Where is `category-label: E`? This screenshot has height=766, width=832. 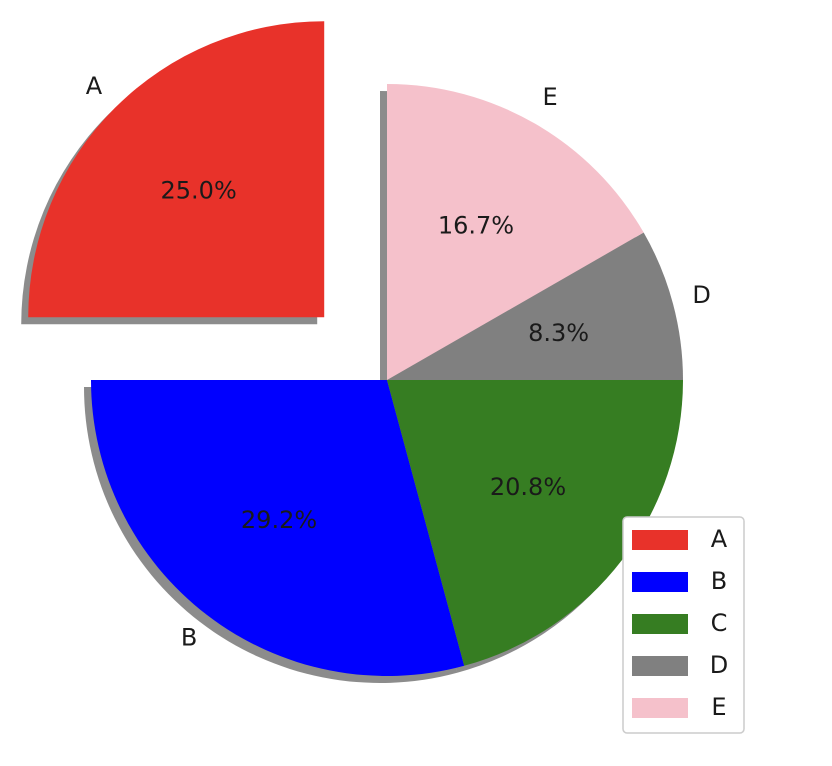 category-label: E is located at coordinates (550, 97).